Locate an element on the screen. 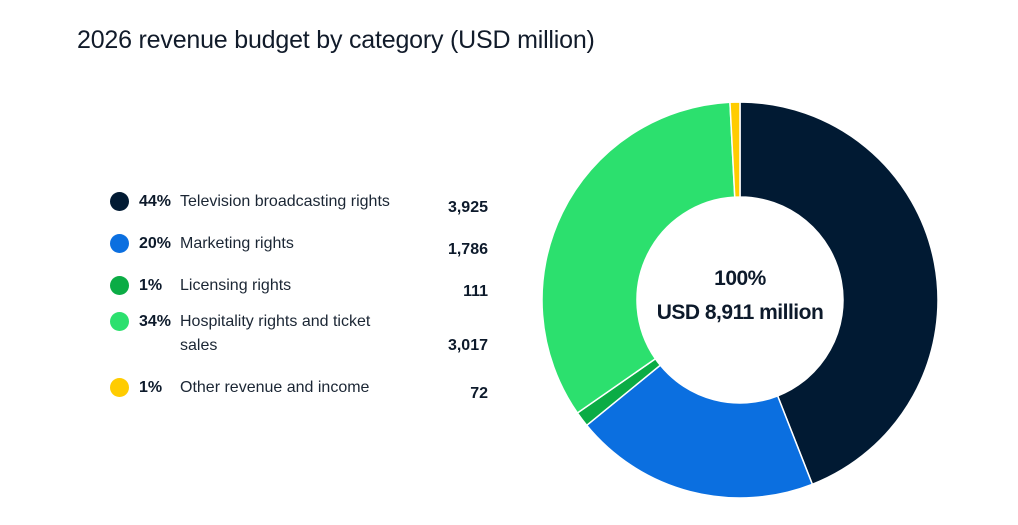 The image size is (1018, 525). legend-percent: 34% is located at coordinates (155, 321).